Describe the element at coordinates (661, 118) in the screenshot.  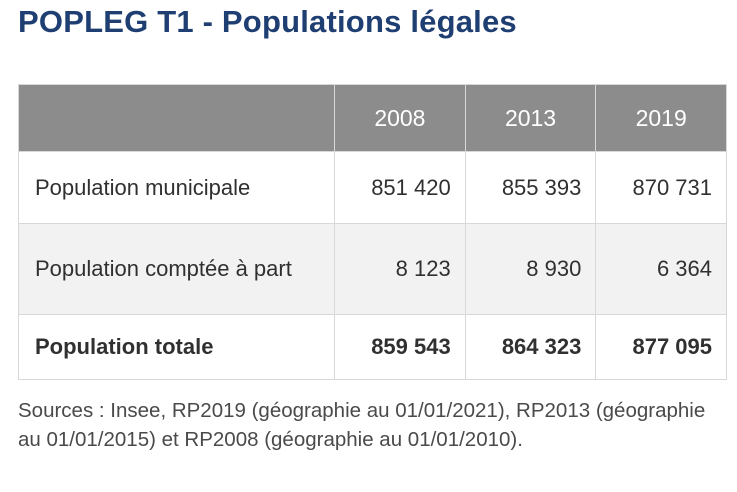
I see `header-year-2019: 2019` at that location.